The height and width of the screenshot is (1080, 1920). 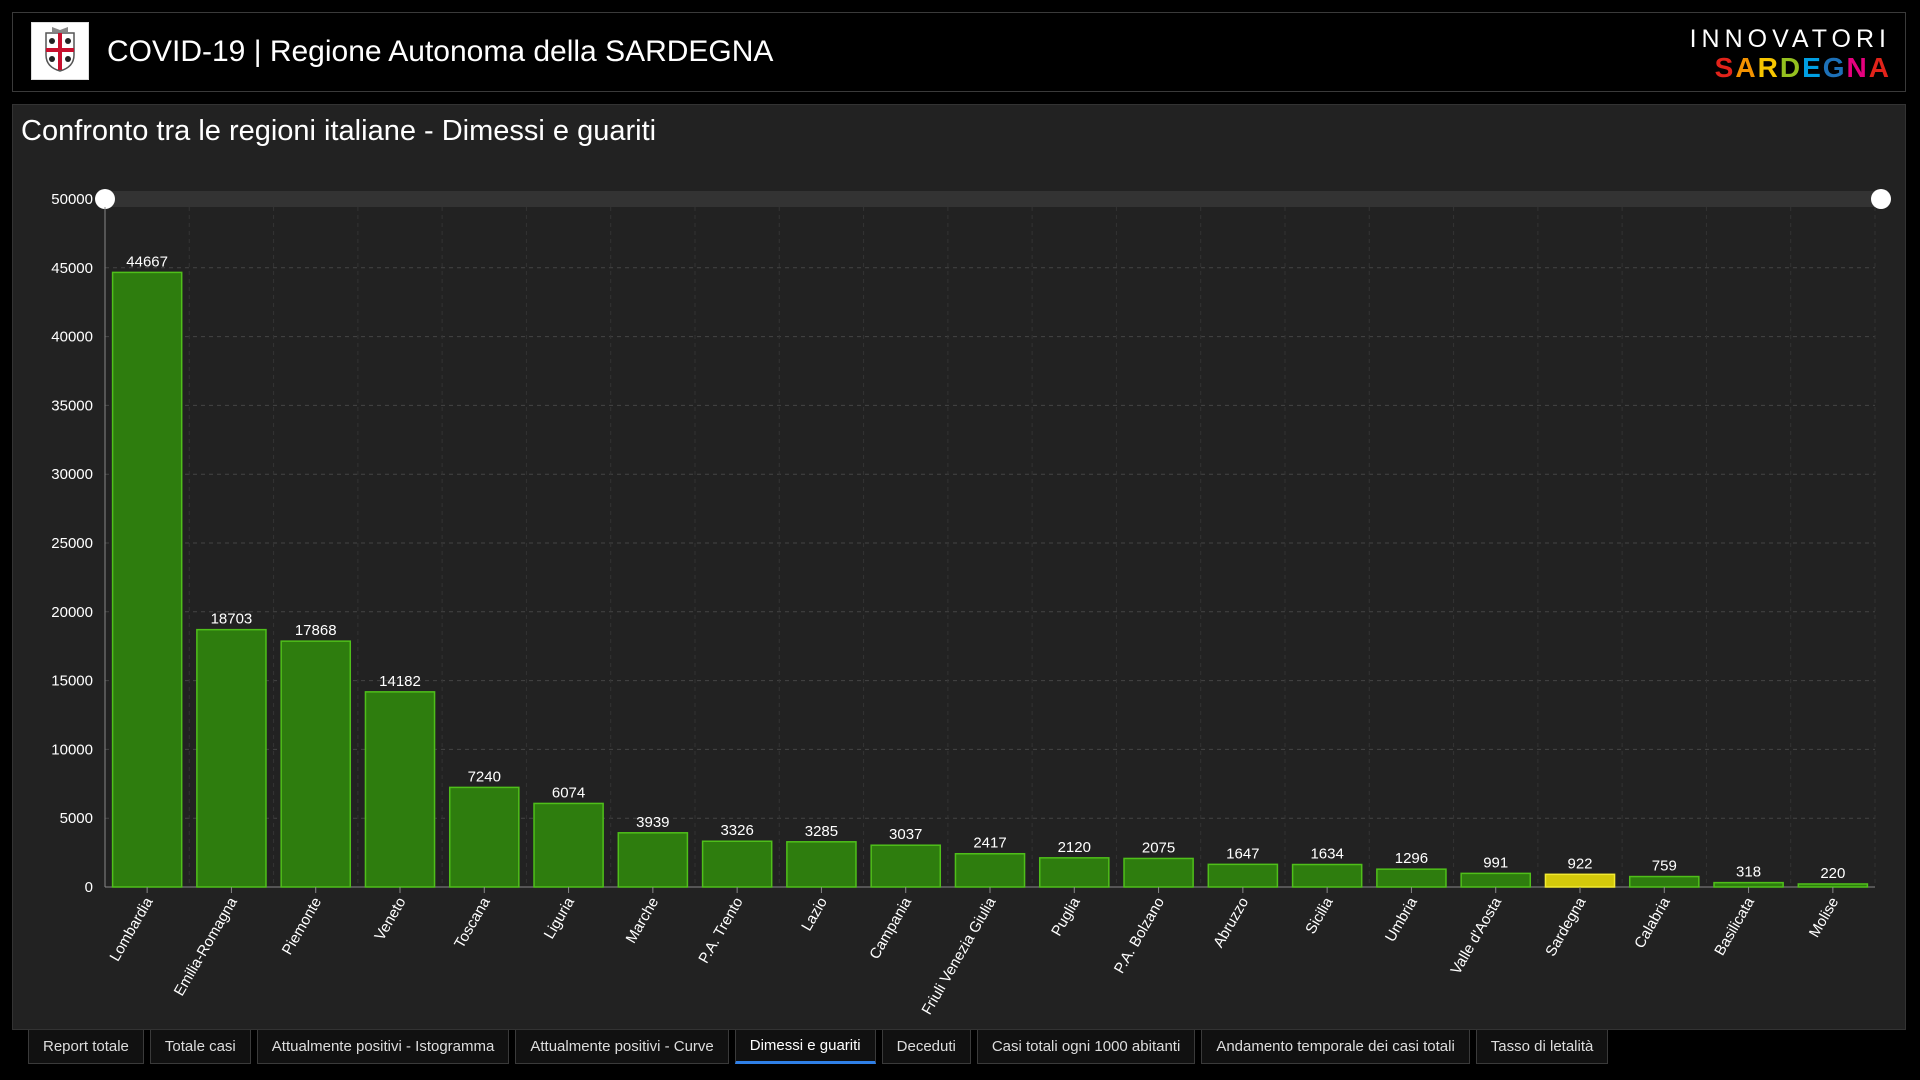 I want to click on x-tick-label: Umbria, so click(x=1401, y=919).